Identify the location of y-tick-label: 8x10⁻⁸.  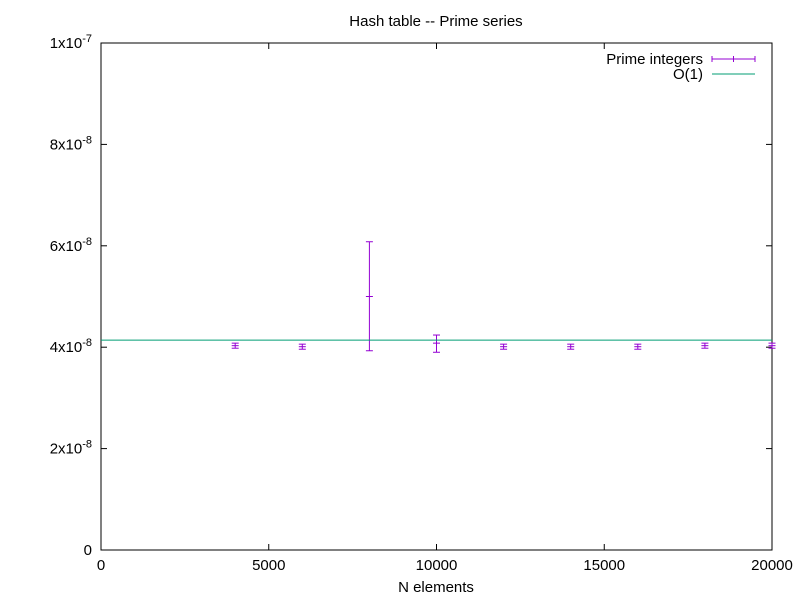
(71, 143).